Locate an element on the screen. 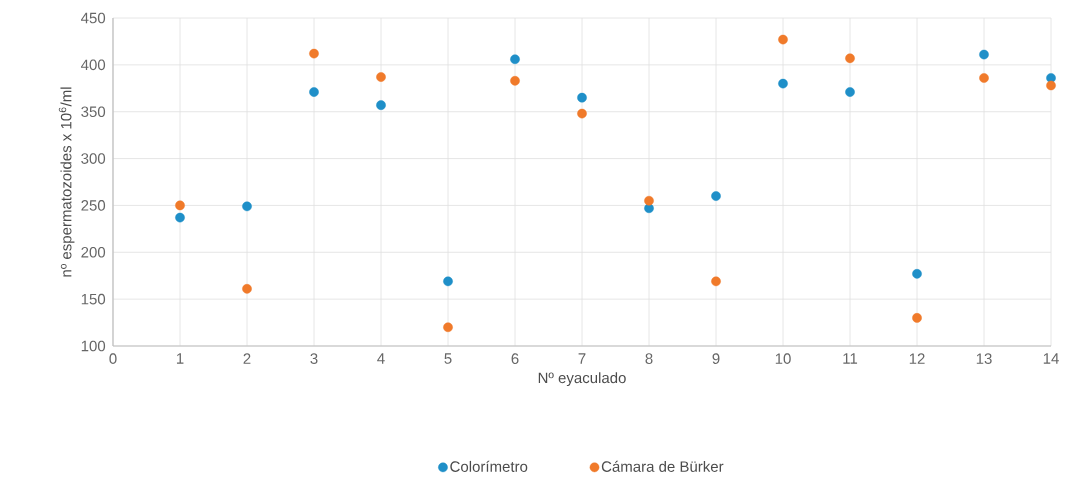 Image resolution: width=1078 pixels, height=492 pixels. y-tick-label: 100 is located at coordinates (93, 346).